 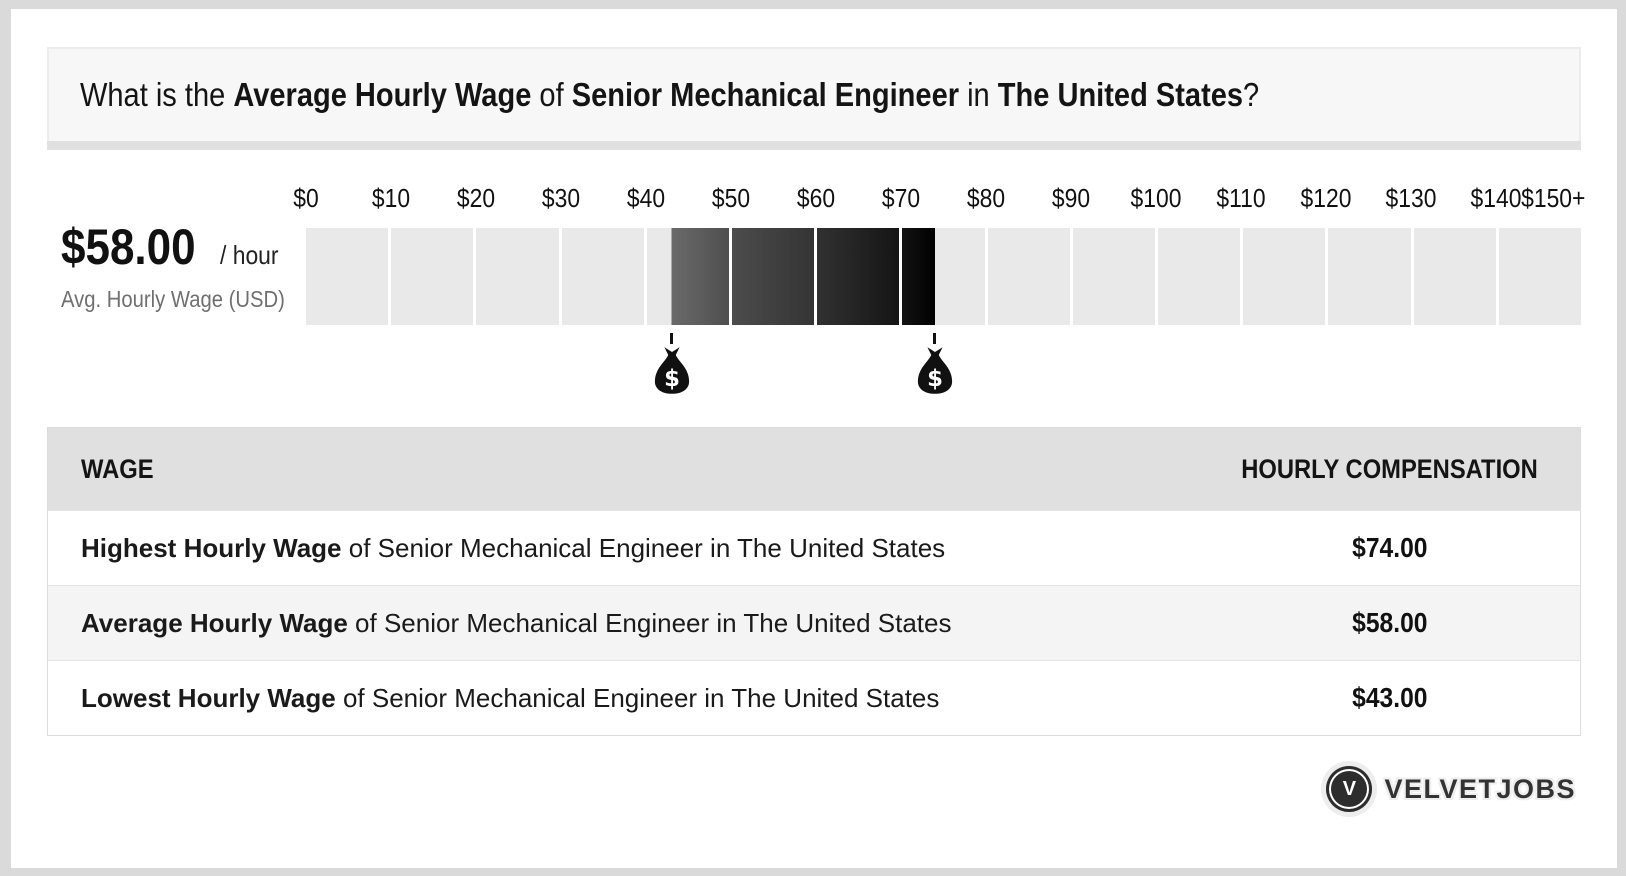 What do you see at coordinates (1241, 198) in the screenshot?
I see `tick-label: $110` at bounding box center [1241, 198].